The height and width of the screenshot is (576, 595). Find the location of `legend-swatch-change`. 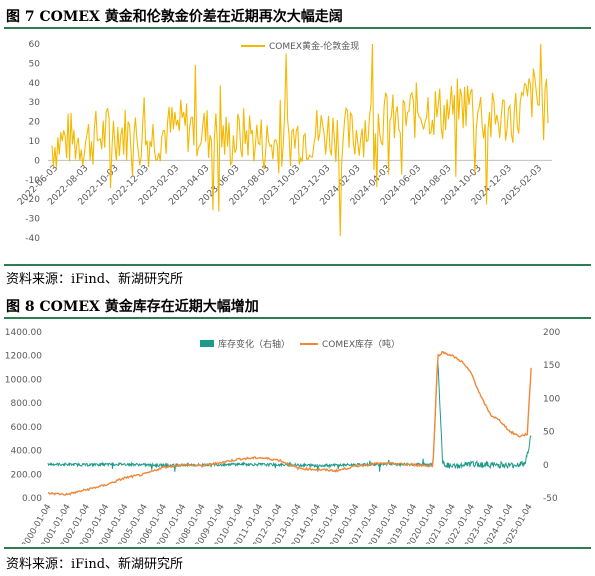

legend-swatch-change is located at coordinates (207, 343).